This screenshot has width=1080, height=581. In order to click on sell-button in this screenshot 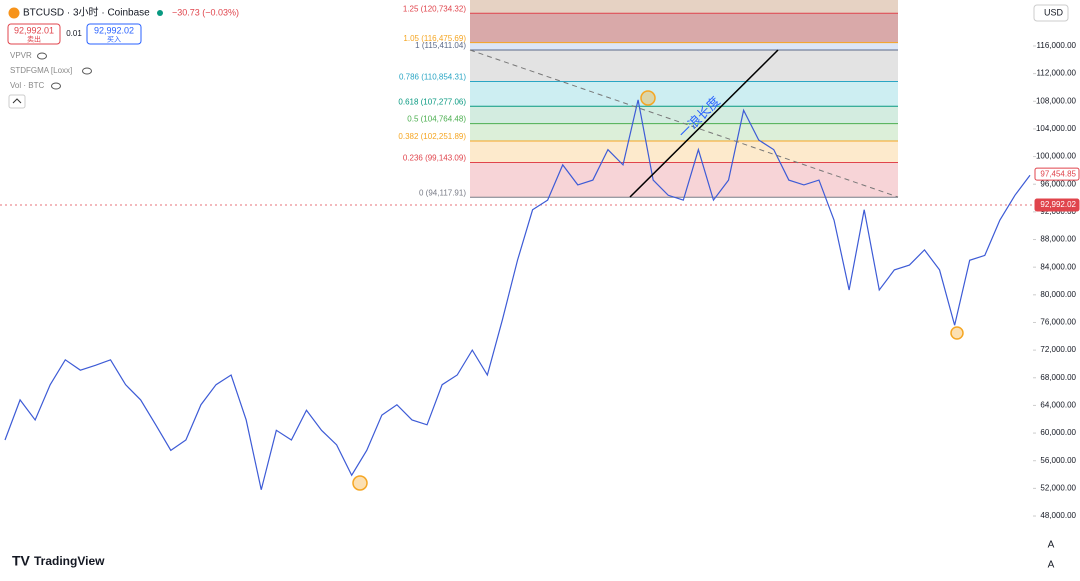, I will do `click(34, 34)`.